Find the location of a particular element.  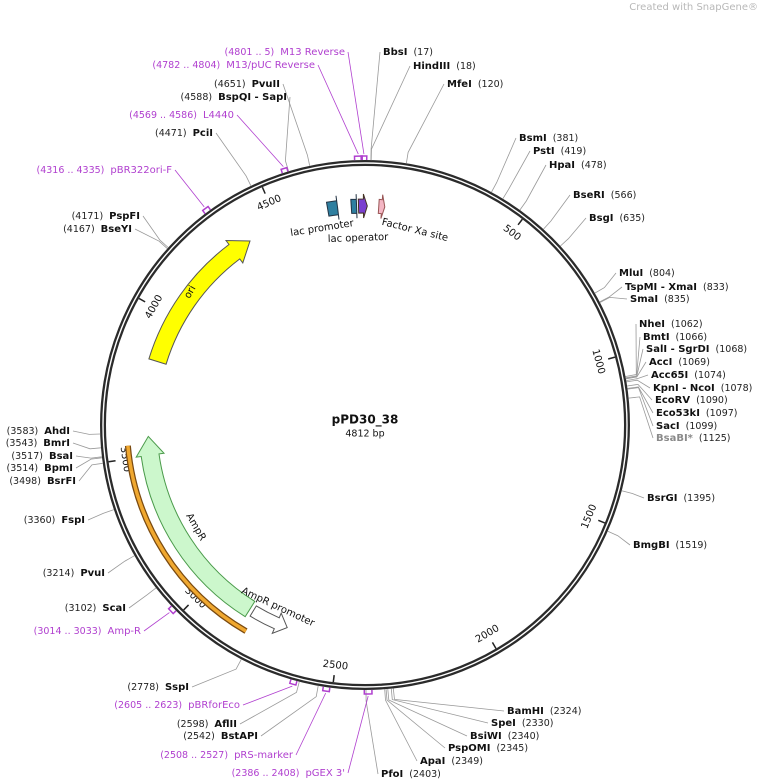

enzyme-position: (835) is located at coordinates (677, 299).